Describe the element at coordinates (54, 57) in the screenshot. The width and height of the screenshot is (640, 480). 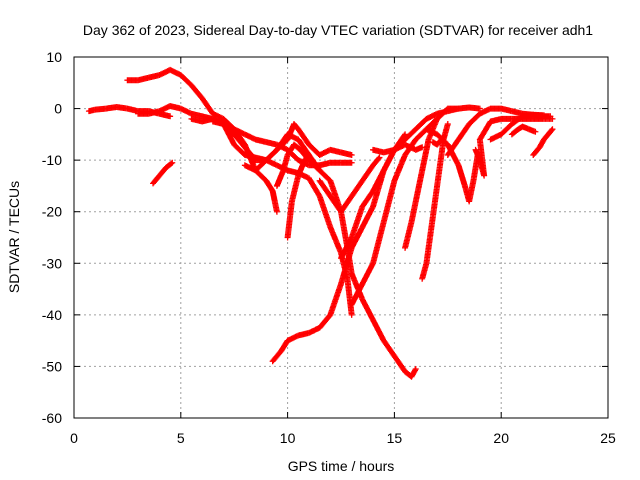
I see `y-tick-label: 10` at that location.